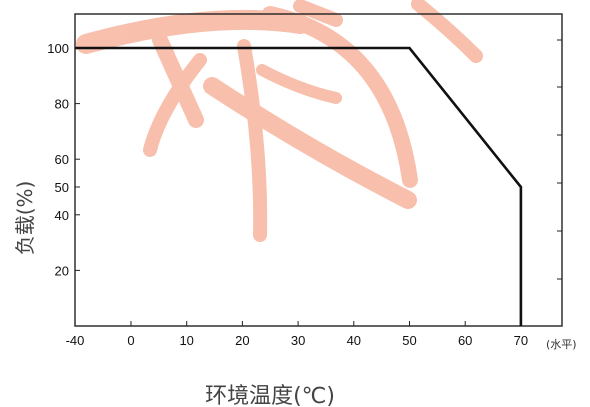  What do you see at coordinates (130, 340) in the screenshot?
I see `x-tick-label: 0` at bounding box center [130, 340].